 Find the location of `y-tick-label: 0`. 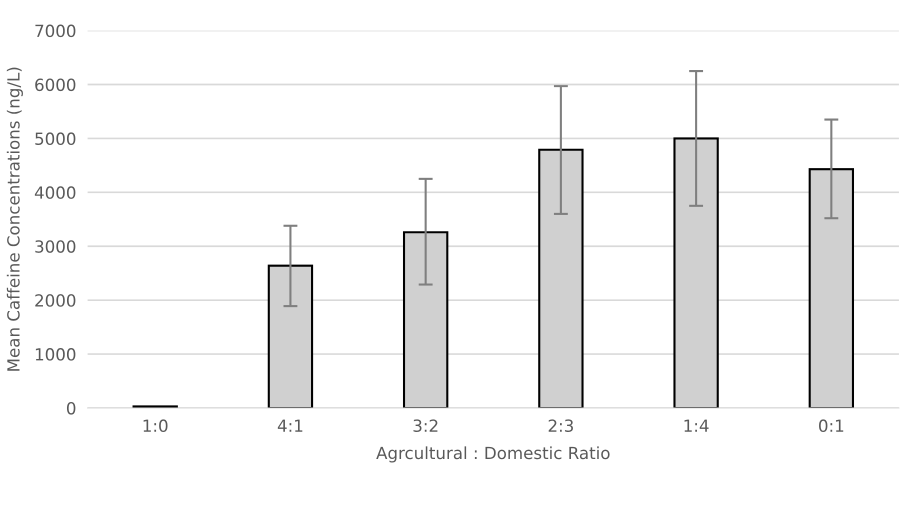

y-tick-label: 0 is located at coordinates (71, 408).